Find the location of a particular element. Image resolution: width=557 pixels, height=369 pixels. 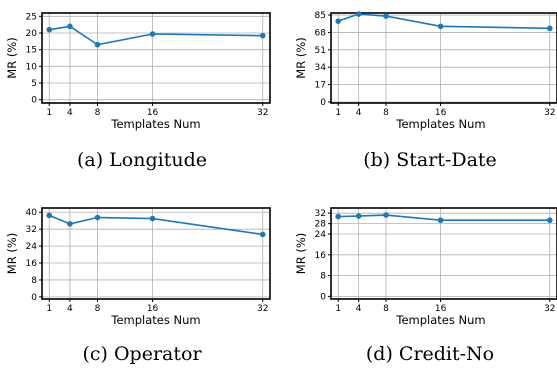

y-tick-label: 40 is located at coordinates (32, 213).